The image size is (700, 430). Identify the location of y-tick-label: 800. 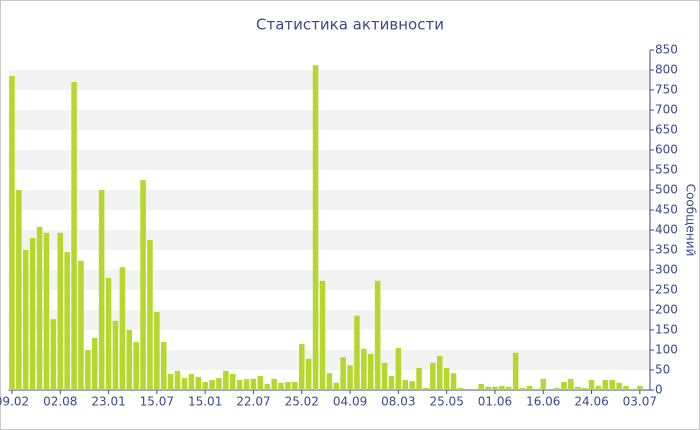
(666, 70).